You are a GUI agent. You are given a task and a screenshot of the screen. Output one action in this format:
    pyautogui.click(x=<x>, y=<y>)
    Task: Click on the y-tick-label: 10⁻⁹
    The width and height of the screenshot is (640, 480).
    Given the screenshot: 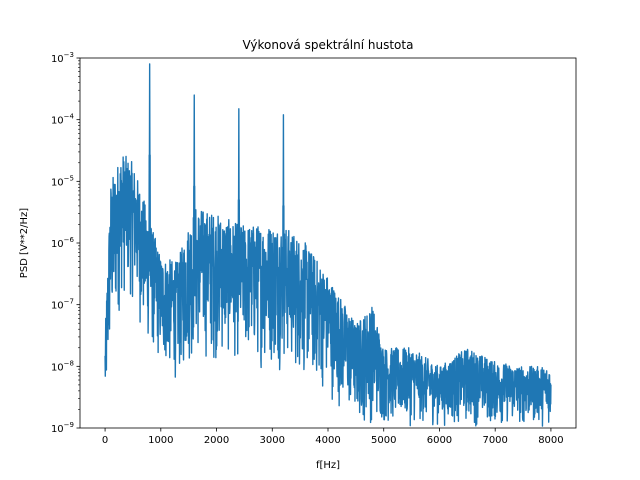 What is the action you would take?
    pyautogui.click(x=62, y=428)
    